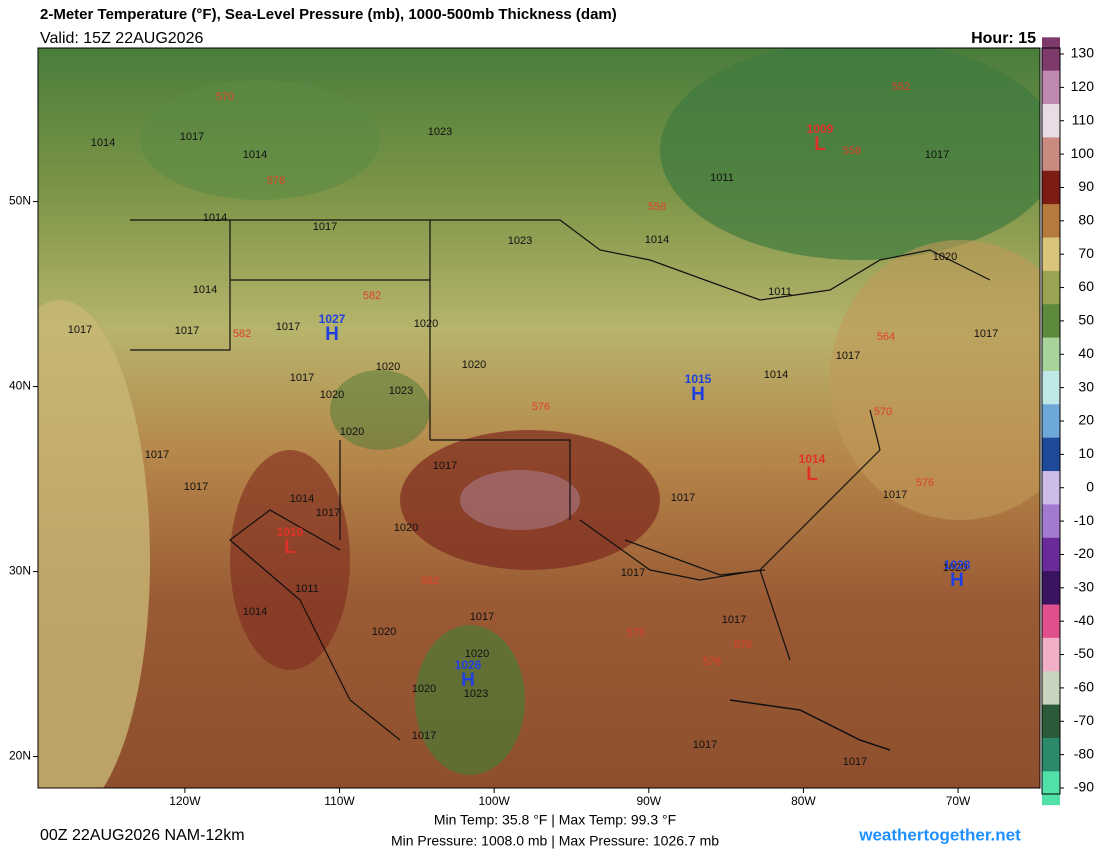 The height and width of the screenshot is (855, 1100). I want to click on x-tick-label: 90W, so click(648, 801).